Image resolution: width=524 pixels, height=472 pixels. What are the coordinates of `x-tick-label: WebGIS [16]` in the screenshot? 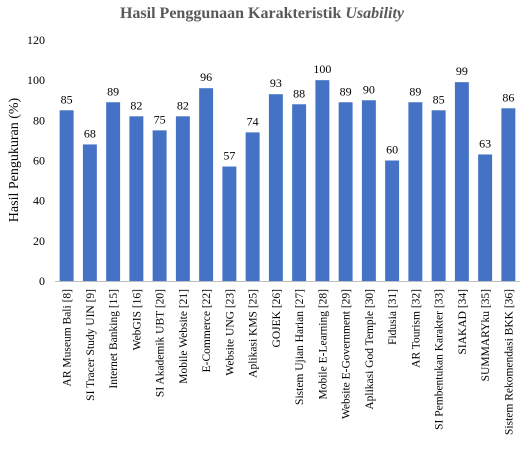 It's located at (137, 319).